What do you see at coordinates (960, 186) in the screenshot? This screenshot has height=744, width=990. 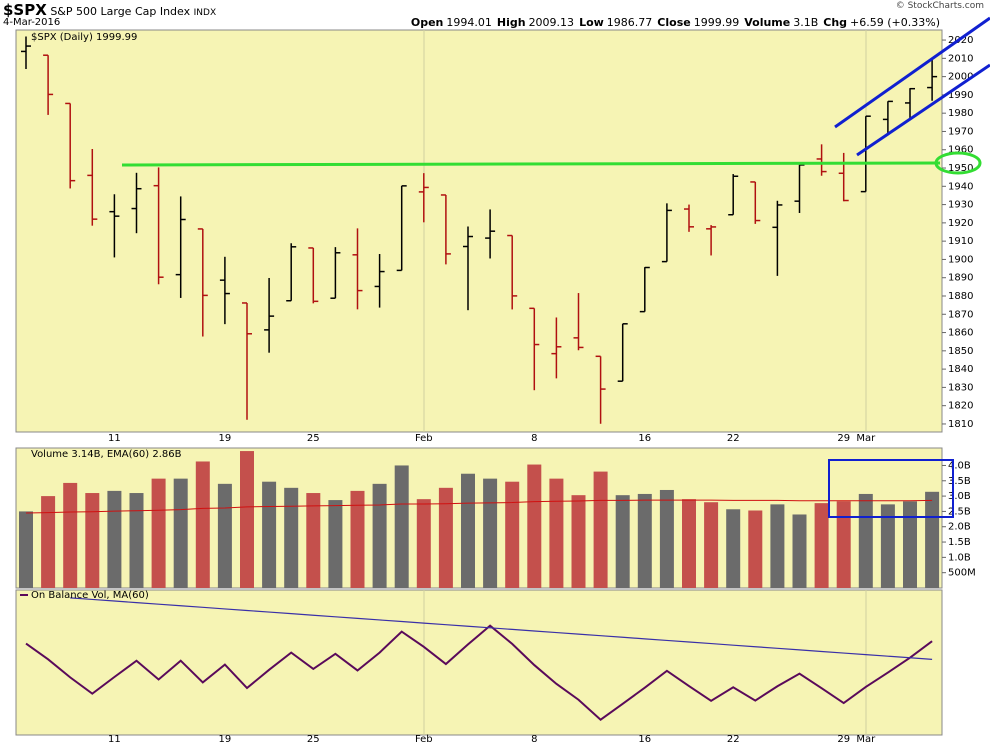 I see `y-tick-label: 1940` at bounding box center [960, 186].